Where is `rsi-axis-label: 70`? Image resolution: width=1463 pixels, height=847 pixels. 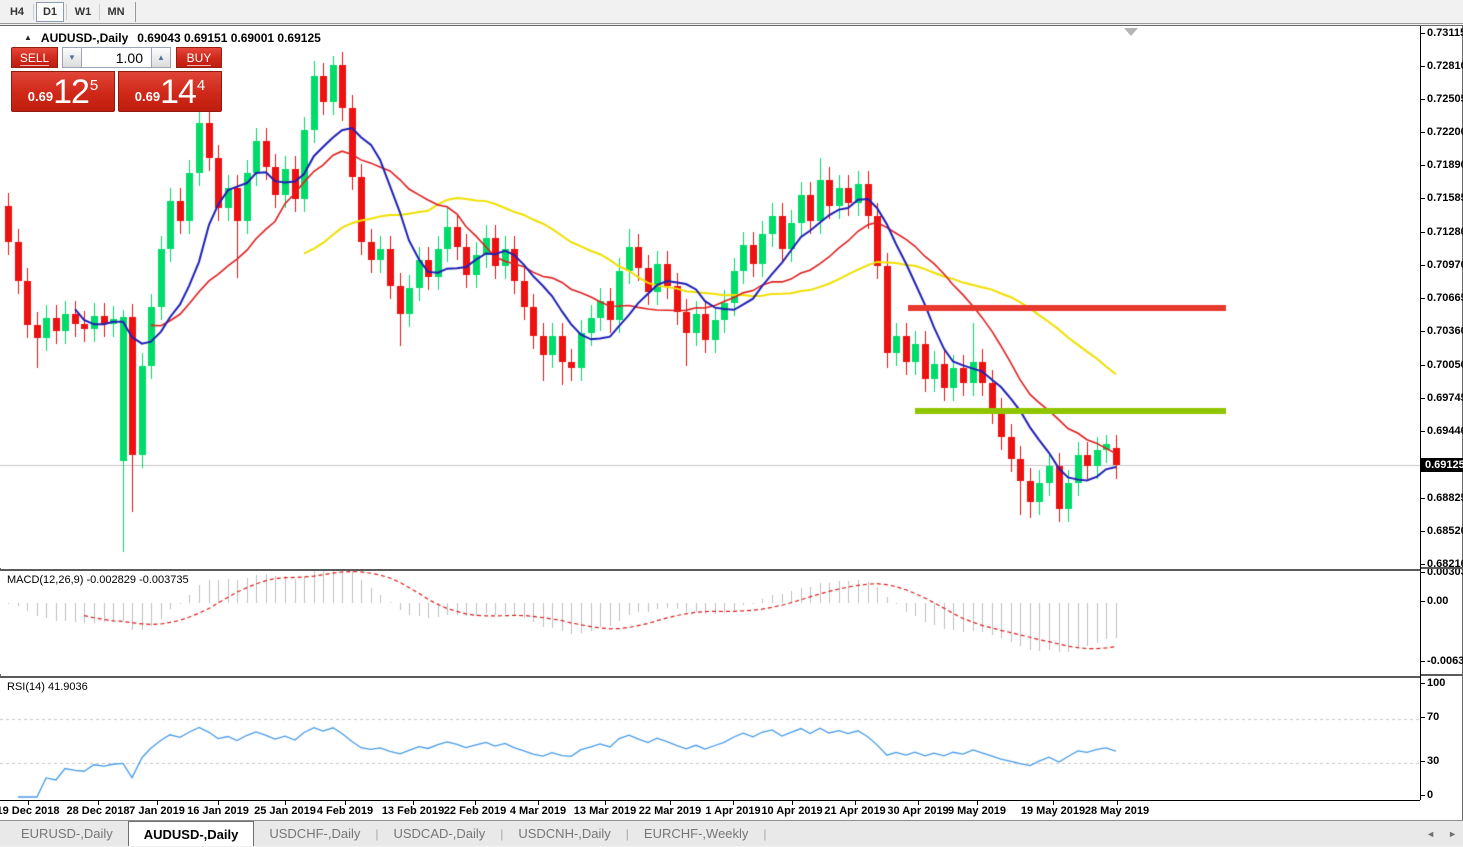
rsi-axis-label: 70 is located at coordinates (1433, 717).